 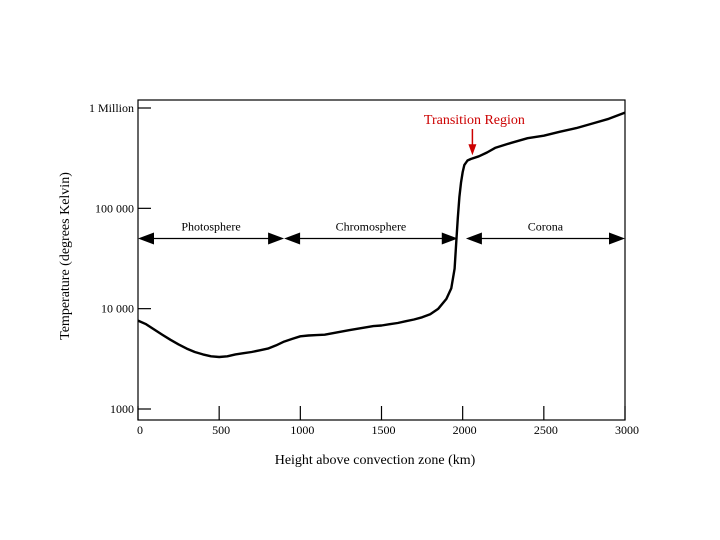 What do you see at coordinates (122, 409) in the screenshot?
I see `y-tick-label: 1000` at bounding box center [122, 409].